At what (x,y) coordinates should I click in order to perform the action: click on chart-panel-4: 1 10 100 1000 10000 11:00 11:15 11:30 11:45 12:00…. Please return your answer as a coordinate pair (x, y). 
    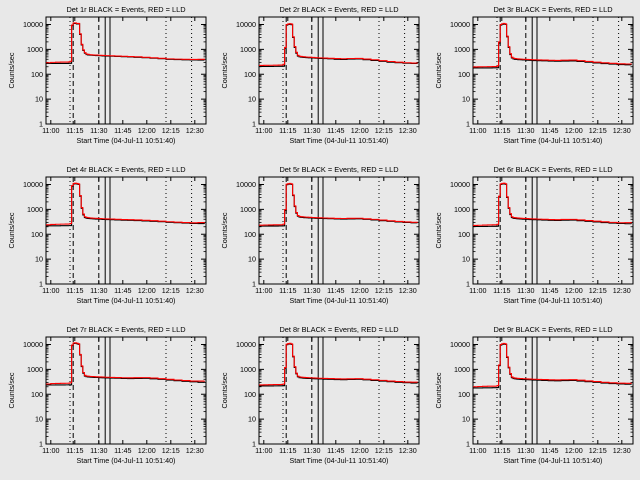
    Looking at the image, I should click on (106, 240).